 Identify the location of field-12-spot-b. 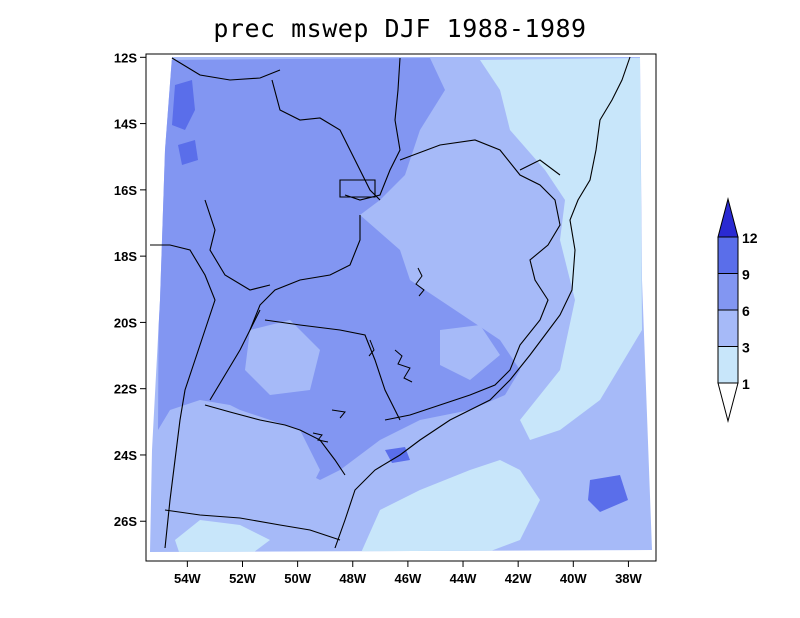
(188, 152).